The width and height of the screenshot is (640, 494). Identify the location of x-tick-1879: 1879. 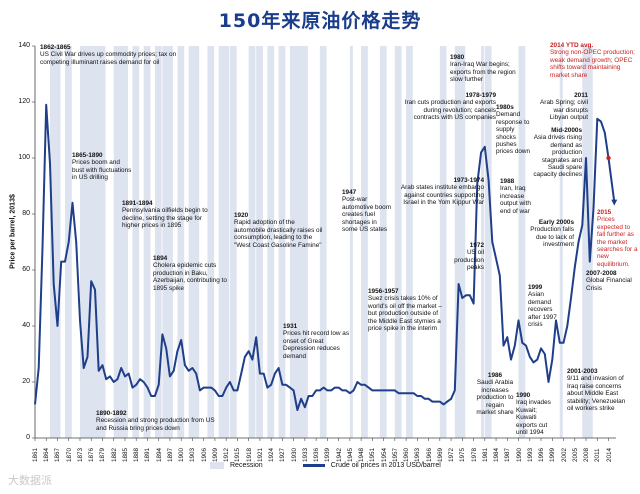
(102, 455).